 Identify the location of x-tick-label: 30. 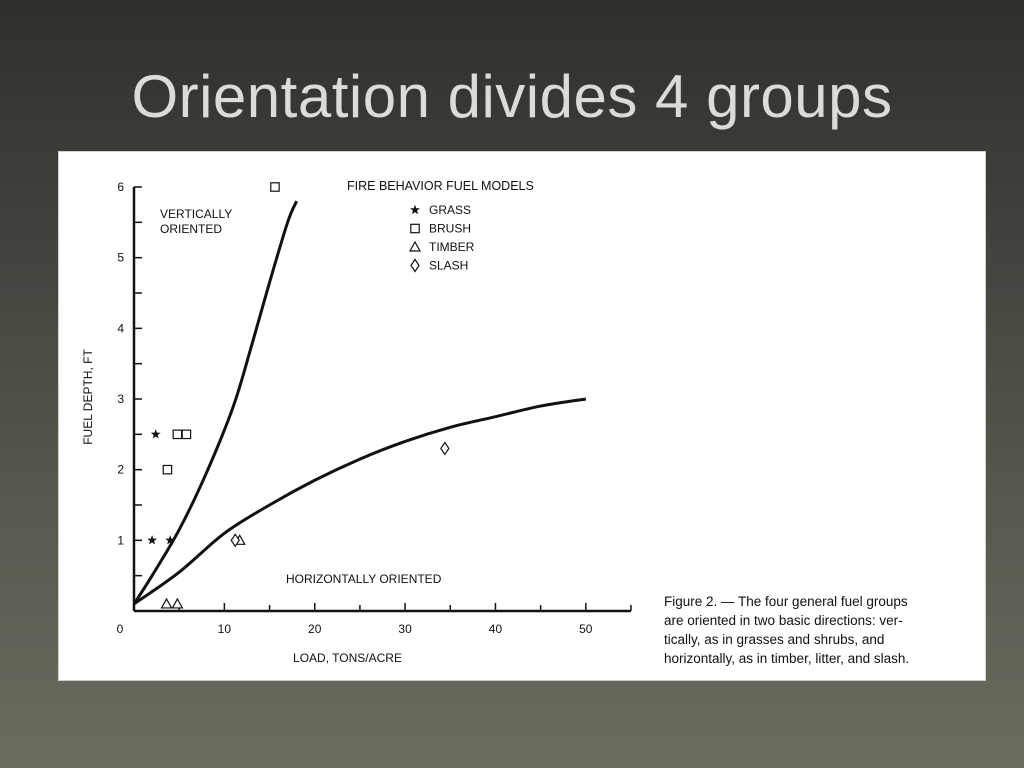
(405, 629).